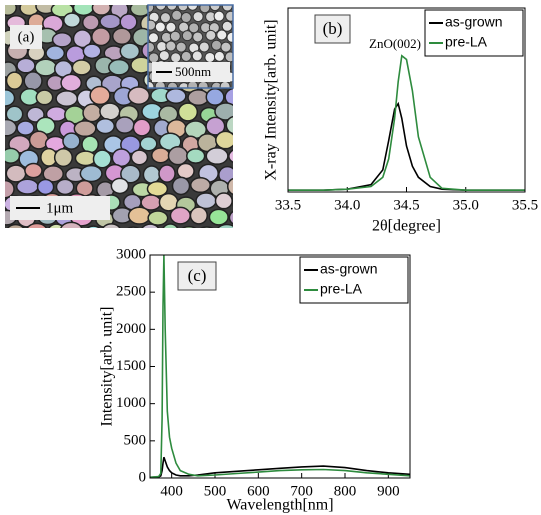 Image resolution: width=541 pixels, height=515 pixels. What do you see at coordinates (347, 205) in the screenshot?
I see `x-tick-label: 34.0` at bounding box center [347, 205].